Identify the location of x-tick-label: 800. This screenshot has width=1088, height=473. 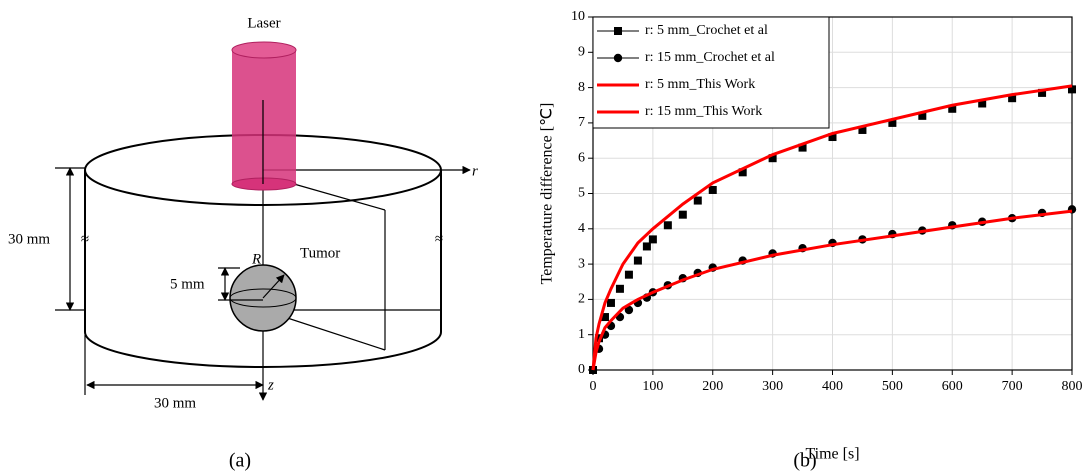
(1072, 386).